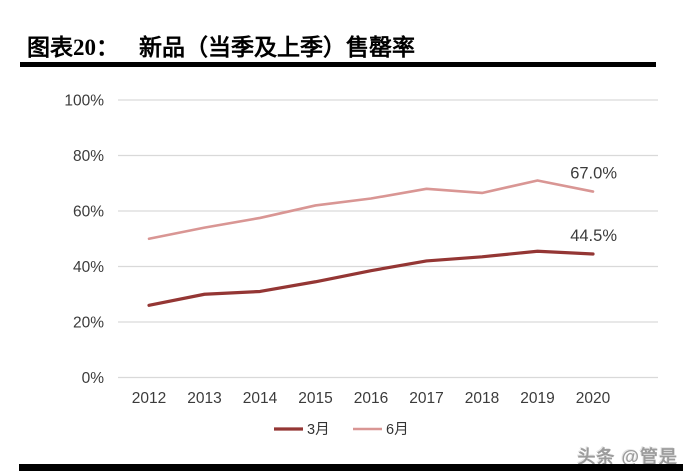  What do you see at coordinates (537, 398) in the screenshot?
I see `x-axis-tick-label: 2019` at bounding box center [537, 398].